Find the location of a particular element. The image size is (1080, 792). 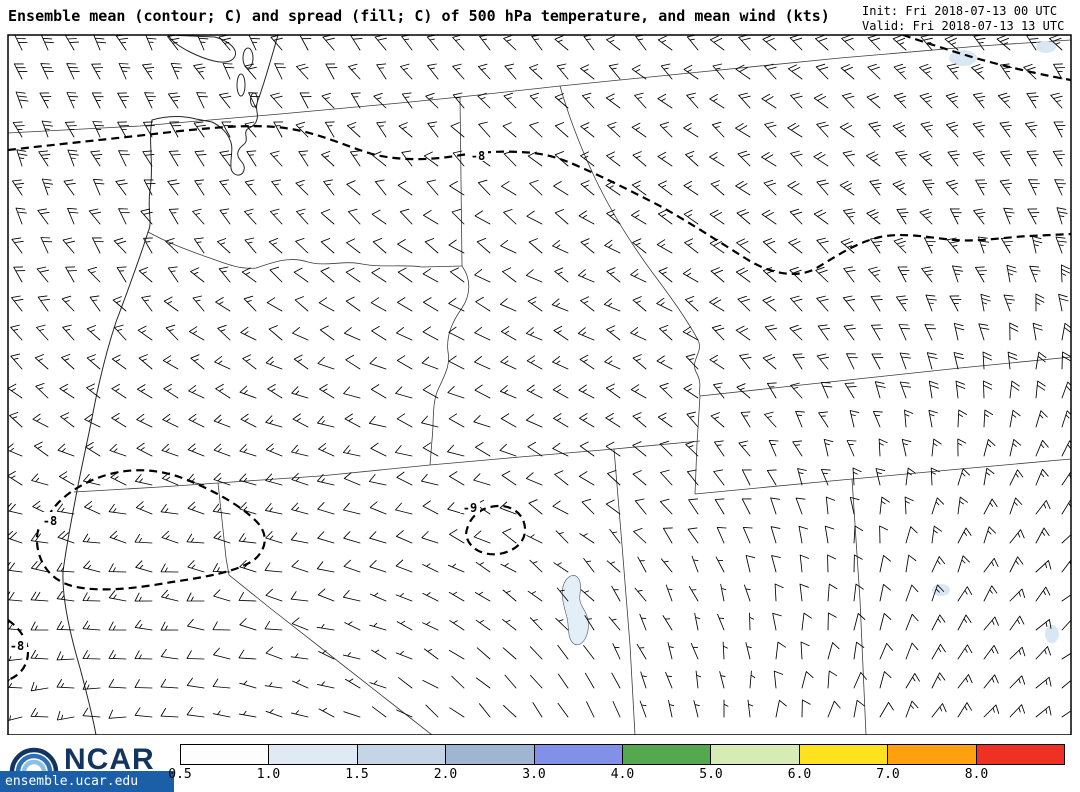

contour-label: -9 is located at coordinates (470, 508).